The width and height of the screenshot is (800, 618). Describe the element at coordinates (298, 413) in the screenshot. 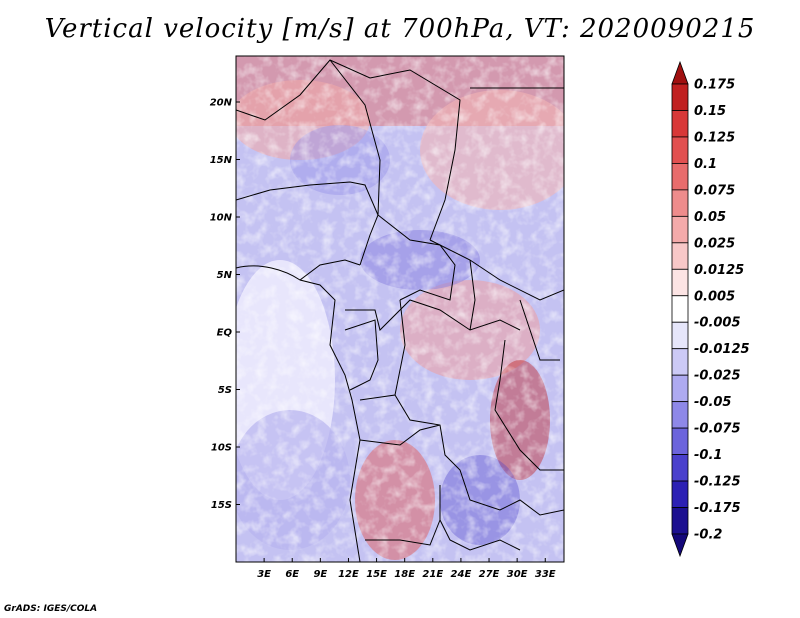

I see `coastline` at that location.